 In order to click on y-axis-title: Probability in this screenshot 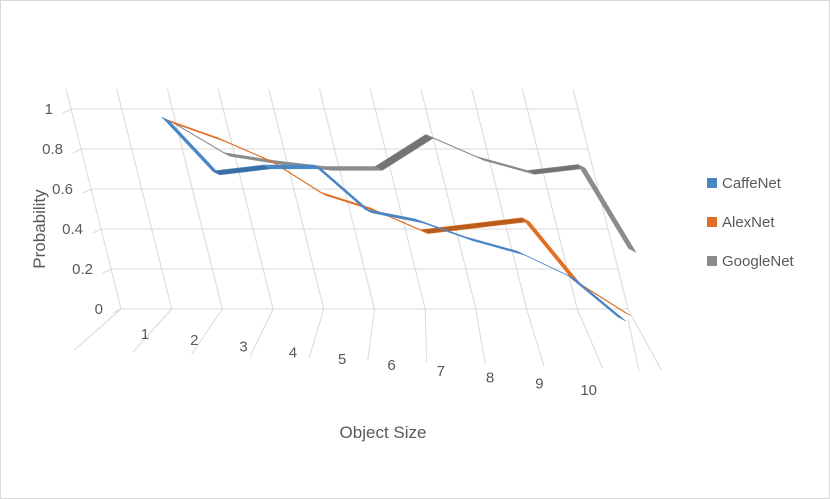, I will do `click(39, 229)`.